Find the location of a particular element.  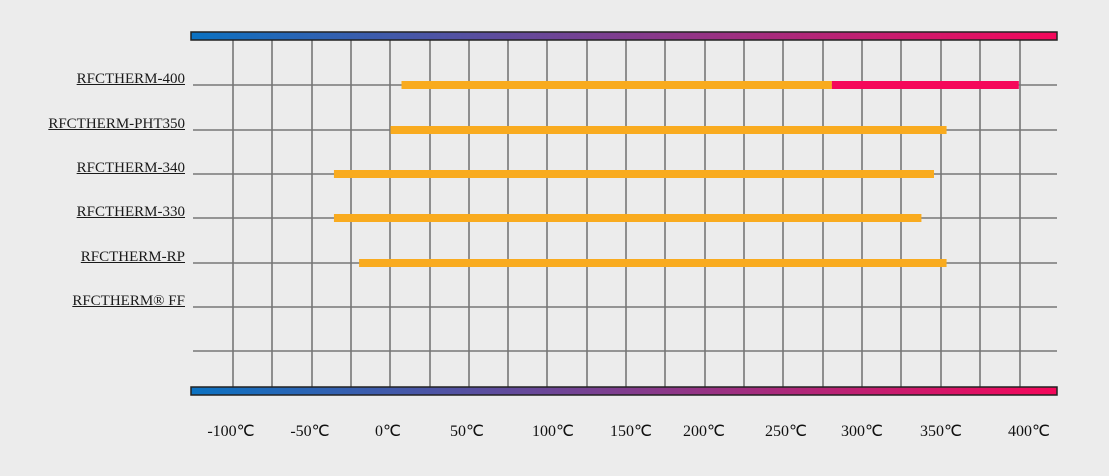

row-label: RFCTHERM-PHT350 is located at coordinates (116, 124).